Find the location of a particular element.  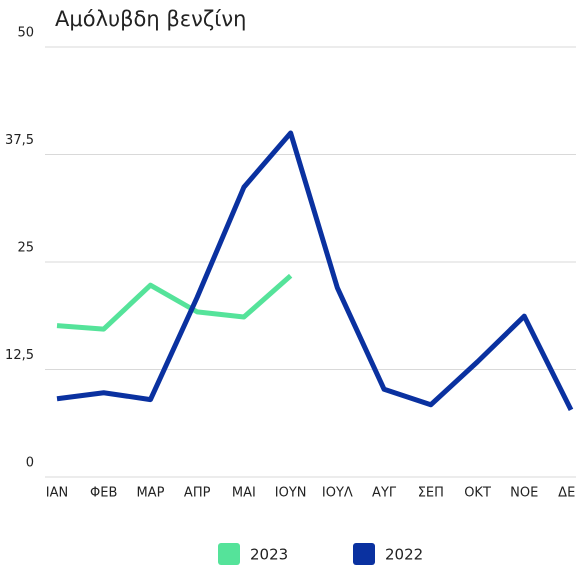

y-tick-label: 0 is located at coordinates (30, 463).